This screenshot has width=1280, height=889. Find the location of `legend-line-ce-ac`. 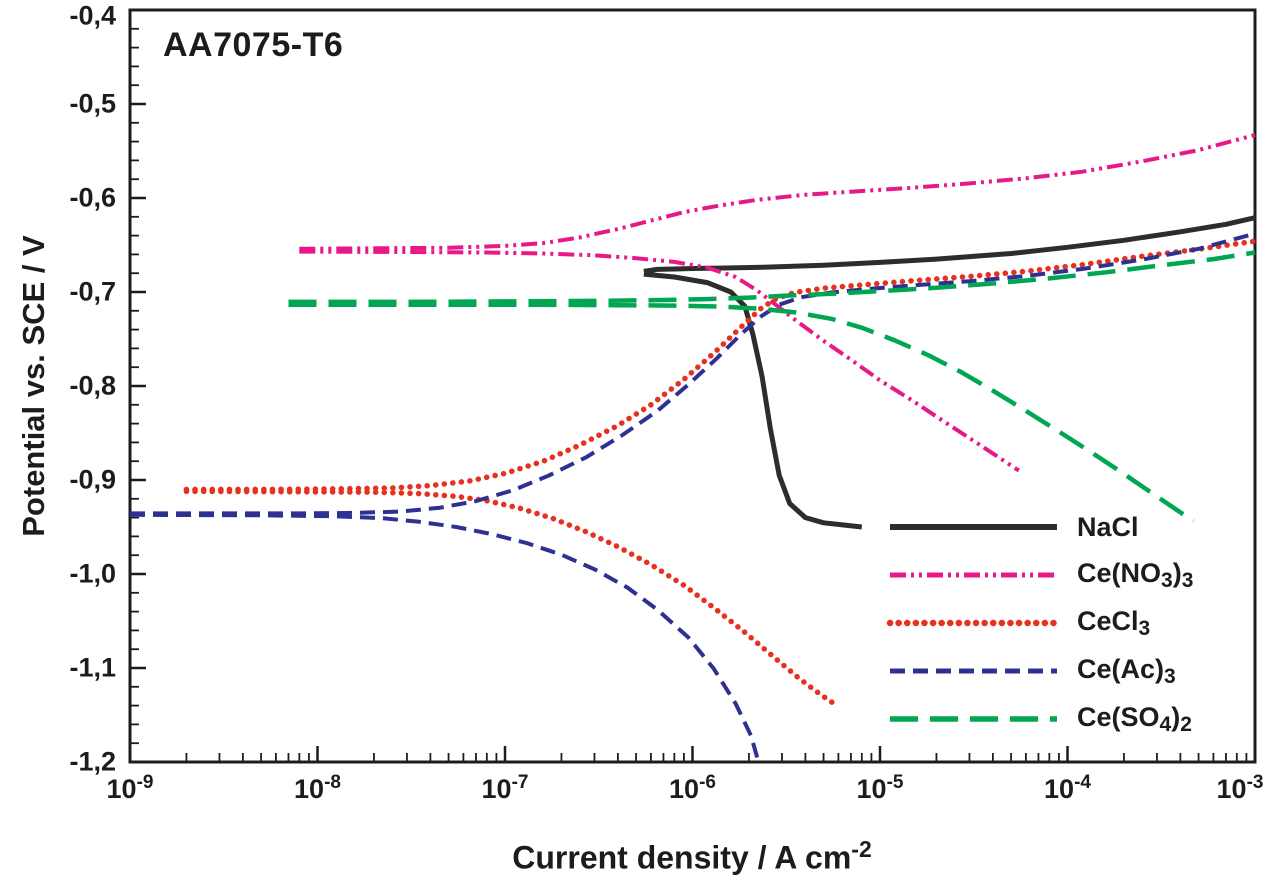

legend-line-ce-ac is located at coordinates (973, 671).